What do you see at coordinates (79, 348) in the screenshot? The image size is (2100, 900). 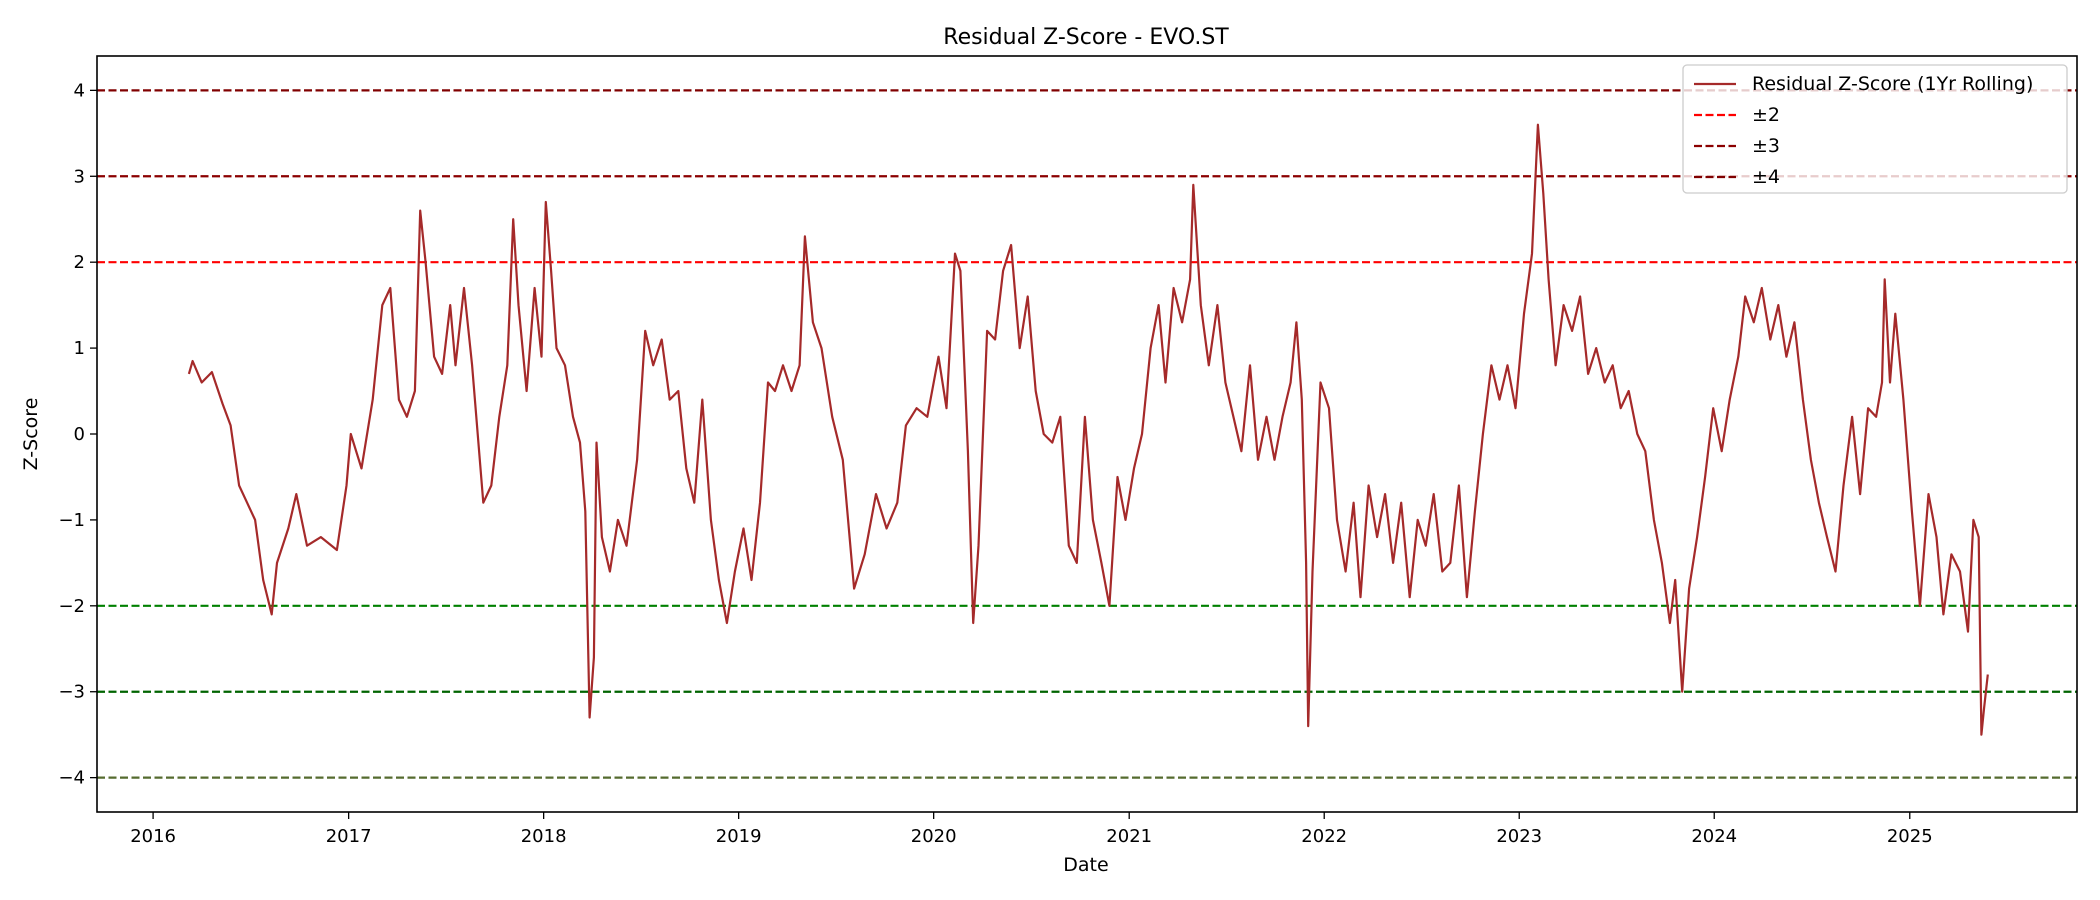 I see `y-tick-label: 1` at bounding box center [79, 348].